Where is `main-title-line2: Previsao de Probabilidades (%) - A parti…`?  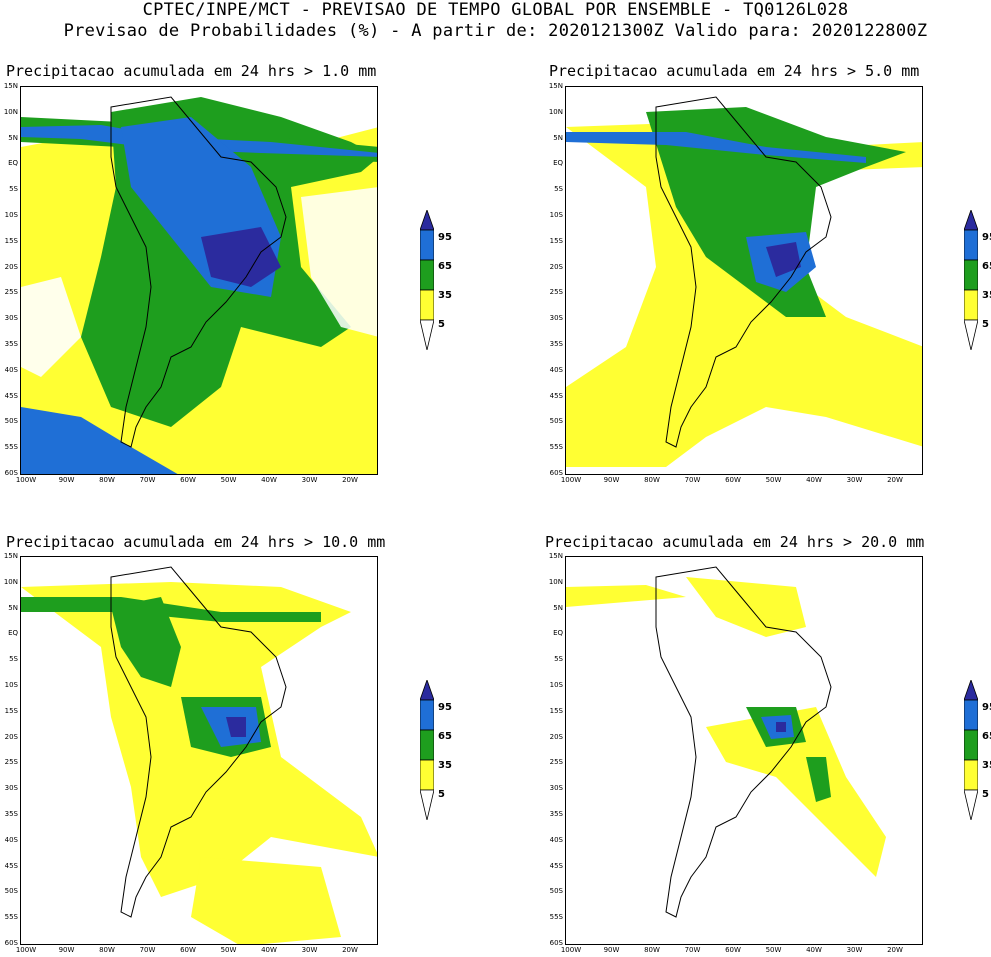
main-title-line2: Previsao de Probabilidades (%) - A parti… is located at coordinates (495, 31).